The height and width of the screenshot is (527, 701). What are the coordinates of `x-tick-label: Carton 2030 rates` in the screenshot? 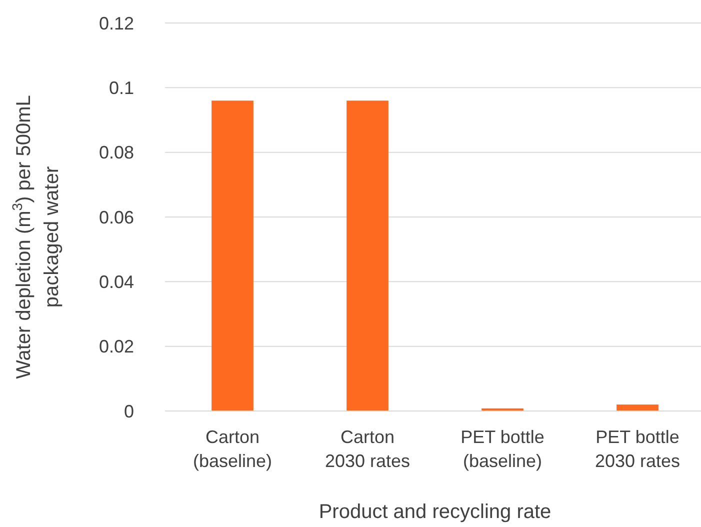 It's located at (367, 449).